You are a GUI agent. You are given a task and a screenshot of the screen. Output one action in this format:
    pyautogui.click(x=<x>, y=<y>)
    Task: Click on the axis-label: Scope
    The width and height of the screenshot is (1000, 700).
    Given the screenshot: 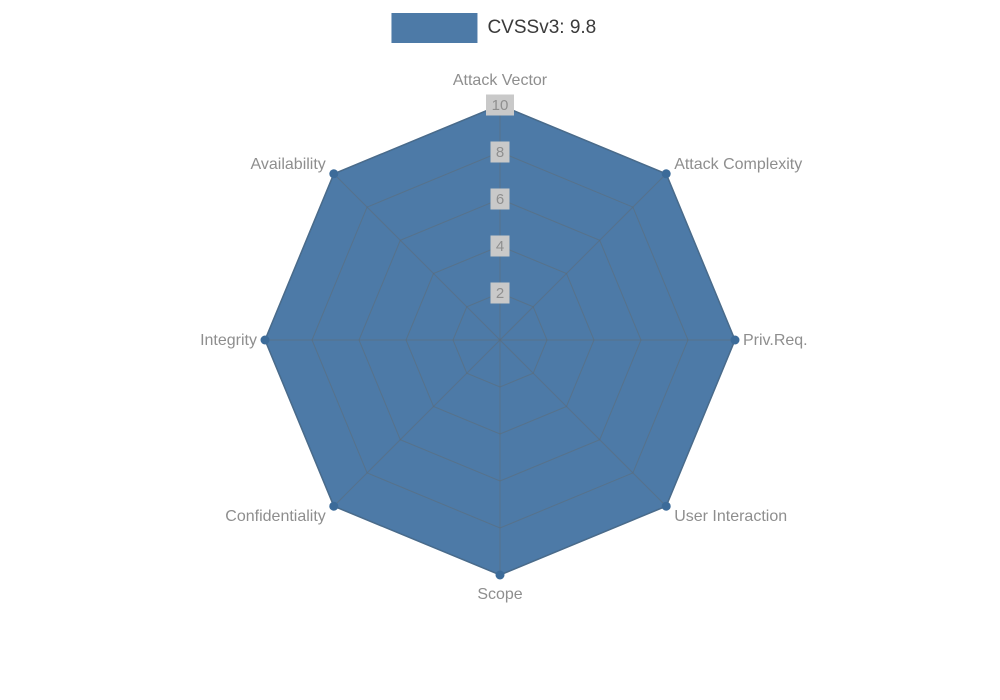 What is the action you would take?
    pyautogui.click(x=499, y=594)
    